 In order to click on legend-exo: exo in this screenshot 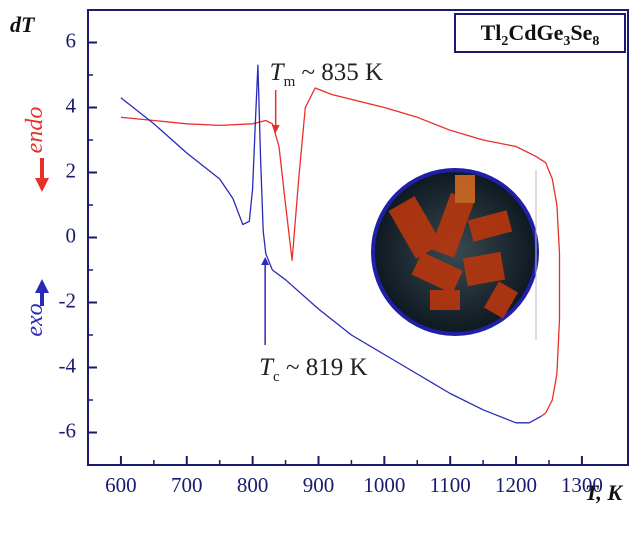, I will do `click(35, 319)`.